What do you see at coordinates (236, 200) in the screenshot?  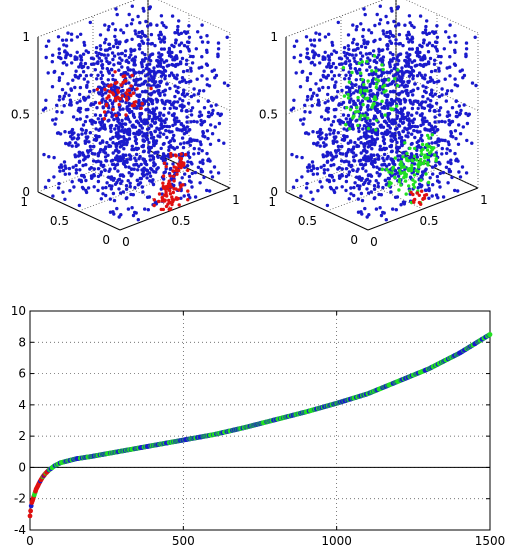 I see `x-tick-label: 1` at bounding box center [236, 200].